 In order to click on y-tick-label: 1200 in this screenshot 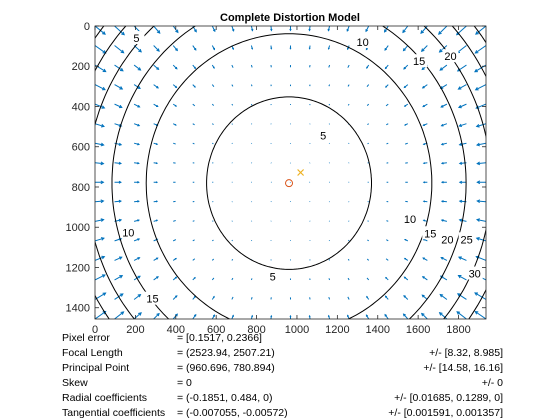, I will do `click(78, 268)`.